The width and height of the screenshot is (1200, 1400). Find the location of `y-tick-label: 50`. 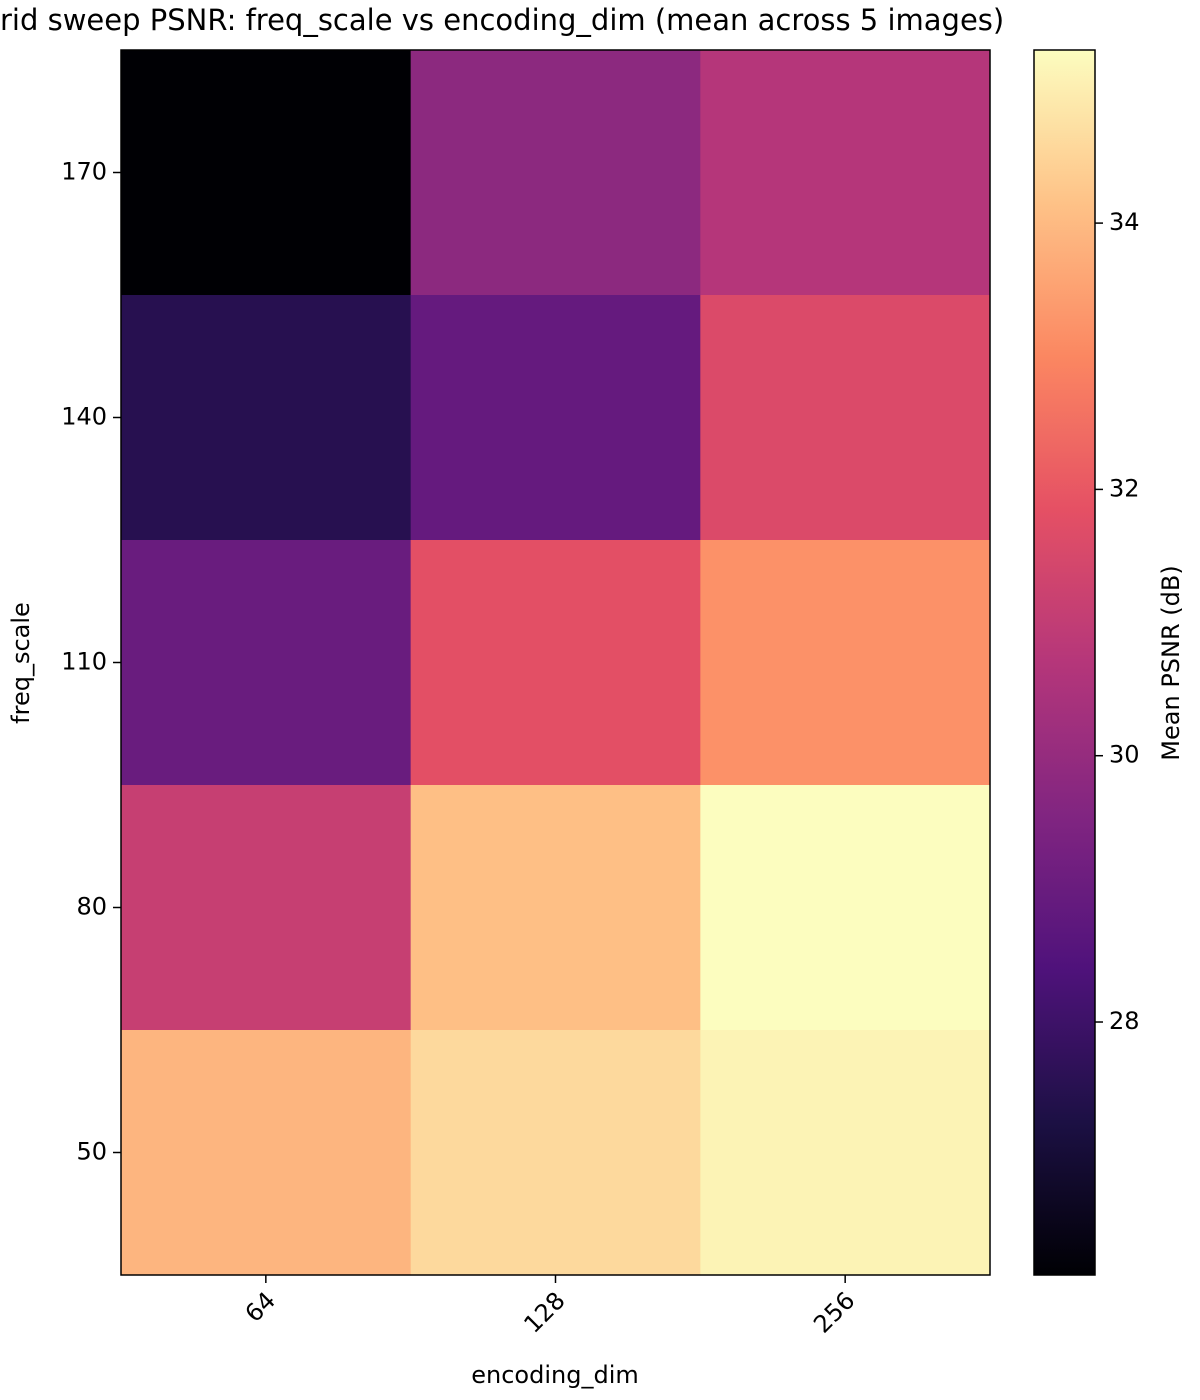

y-tick-label: 50 is located at coordinates (91, 1152).